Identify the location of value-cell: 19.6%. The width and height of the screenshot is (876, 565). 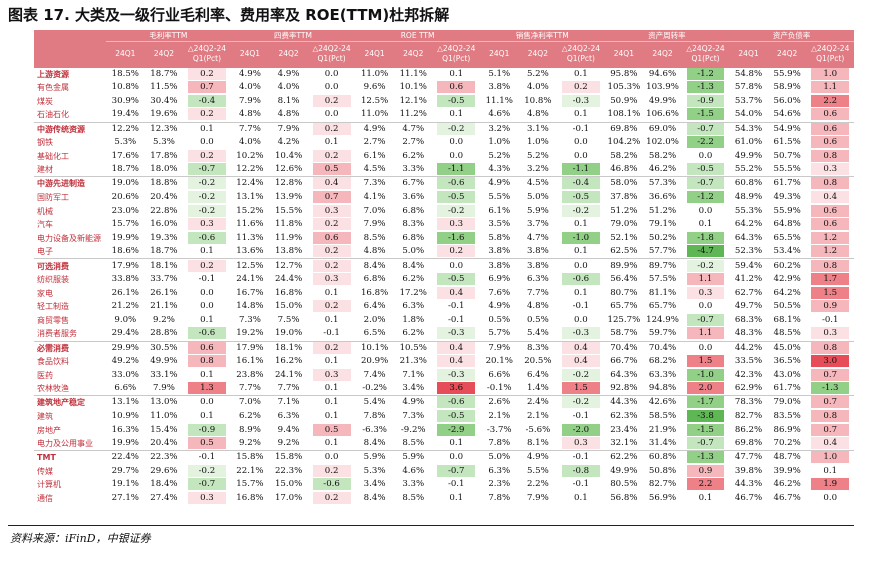
(164, 114).